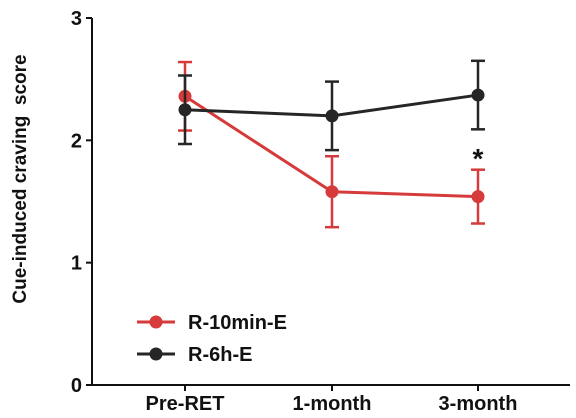 The image size is (576, 418). I want to click on significance-annotation: *, so click(478, 158).